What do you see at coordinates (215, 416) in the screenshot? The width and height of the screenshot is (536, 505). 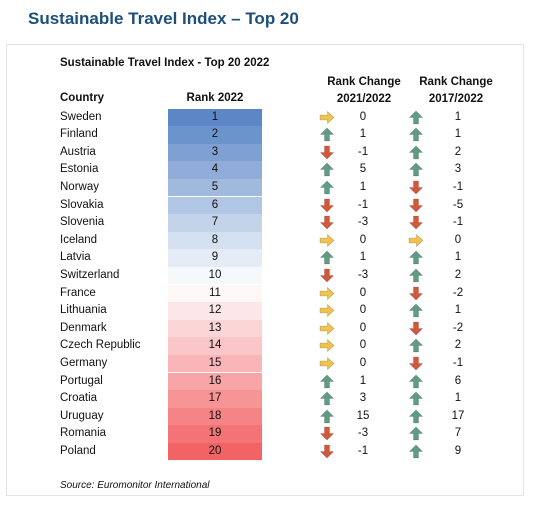 I see `rank-cell: 18` at bounding box center [215, 416].